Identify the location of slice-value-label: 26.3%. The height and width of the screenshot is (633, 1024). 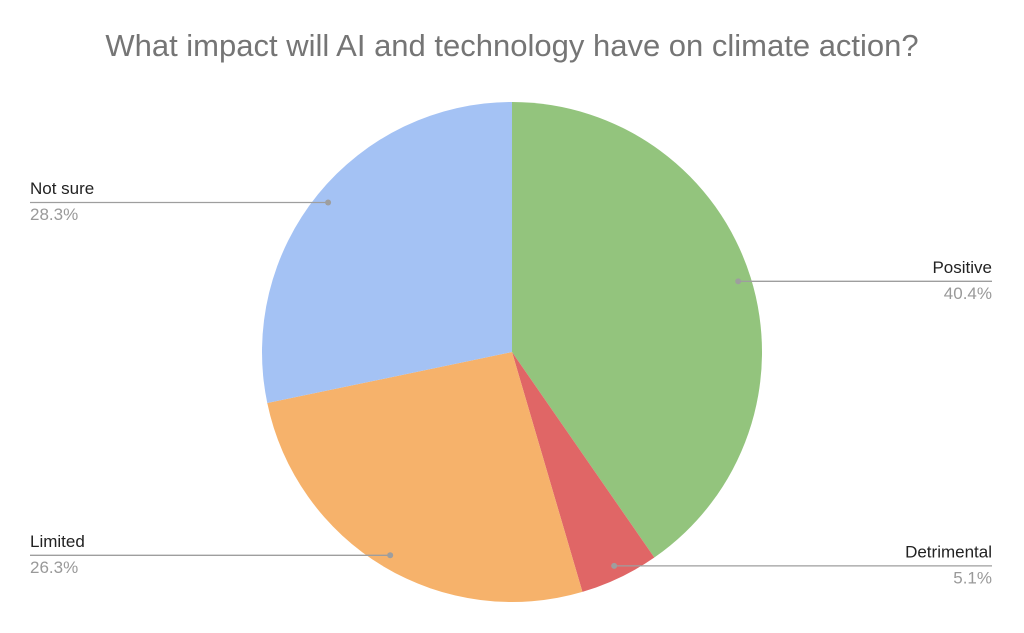
(54, 567).